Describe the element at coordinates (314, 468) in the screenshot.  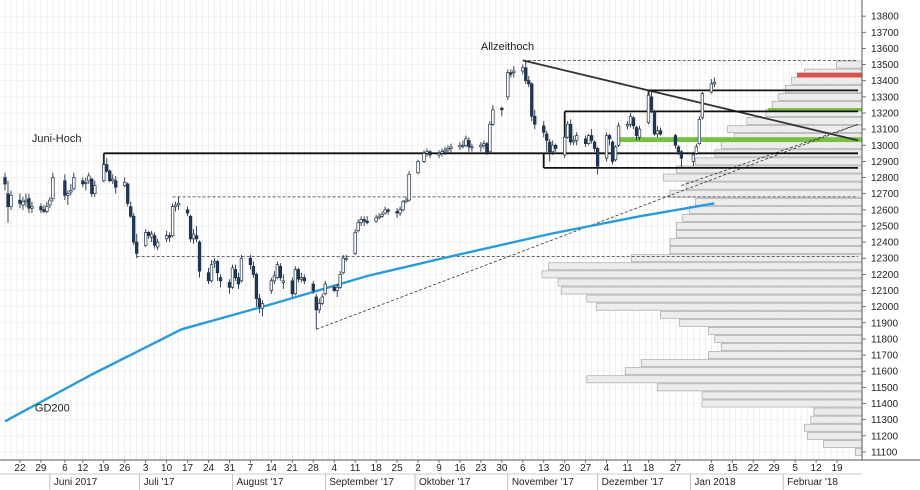
I see `x-tick-label: 28` at that location.